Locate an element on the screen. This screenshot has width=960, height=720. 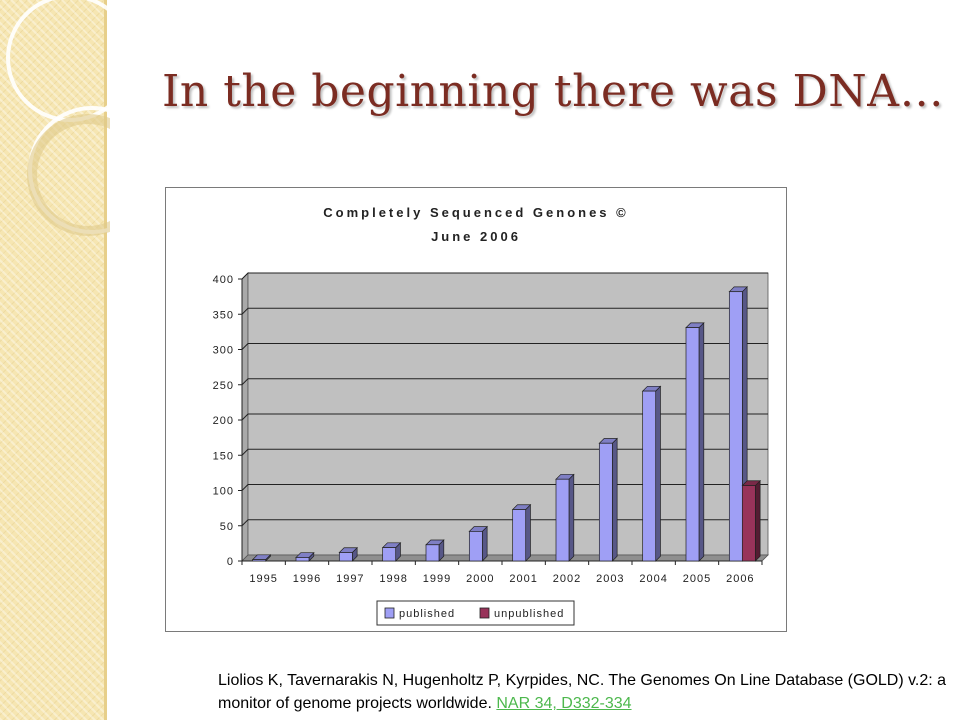
legend-label-published: published is located at coordinates (427, 614).